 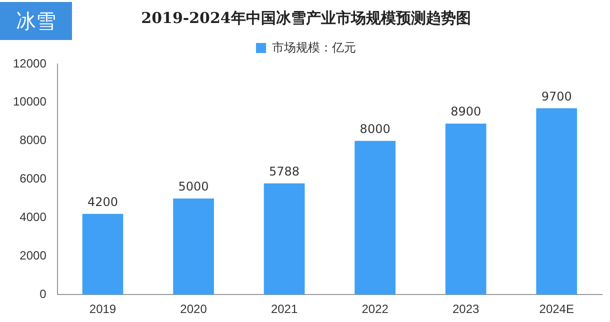 What do you see at coordinates (556, 309) in the screenshot?
I see `x-tick-label: 2024E` at bounding box center [556, 309].